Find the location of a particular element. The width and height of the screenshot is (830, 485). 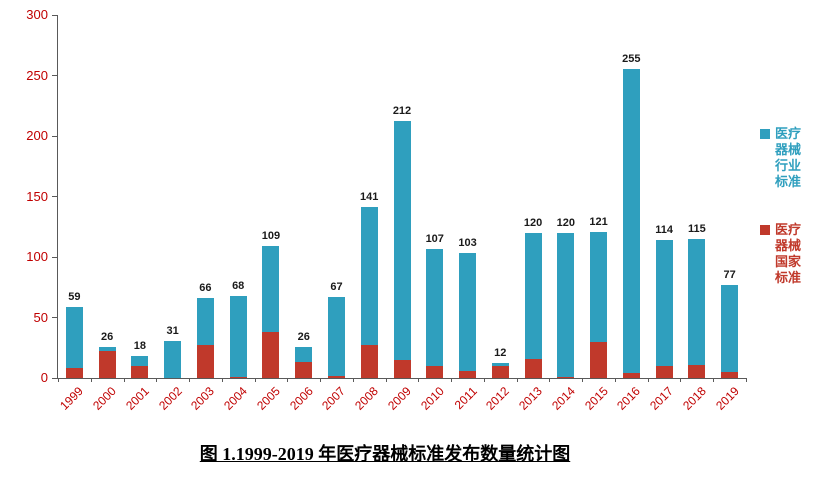

bar-total-label-2008: 141 is located at coordinates (369, 197).